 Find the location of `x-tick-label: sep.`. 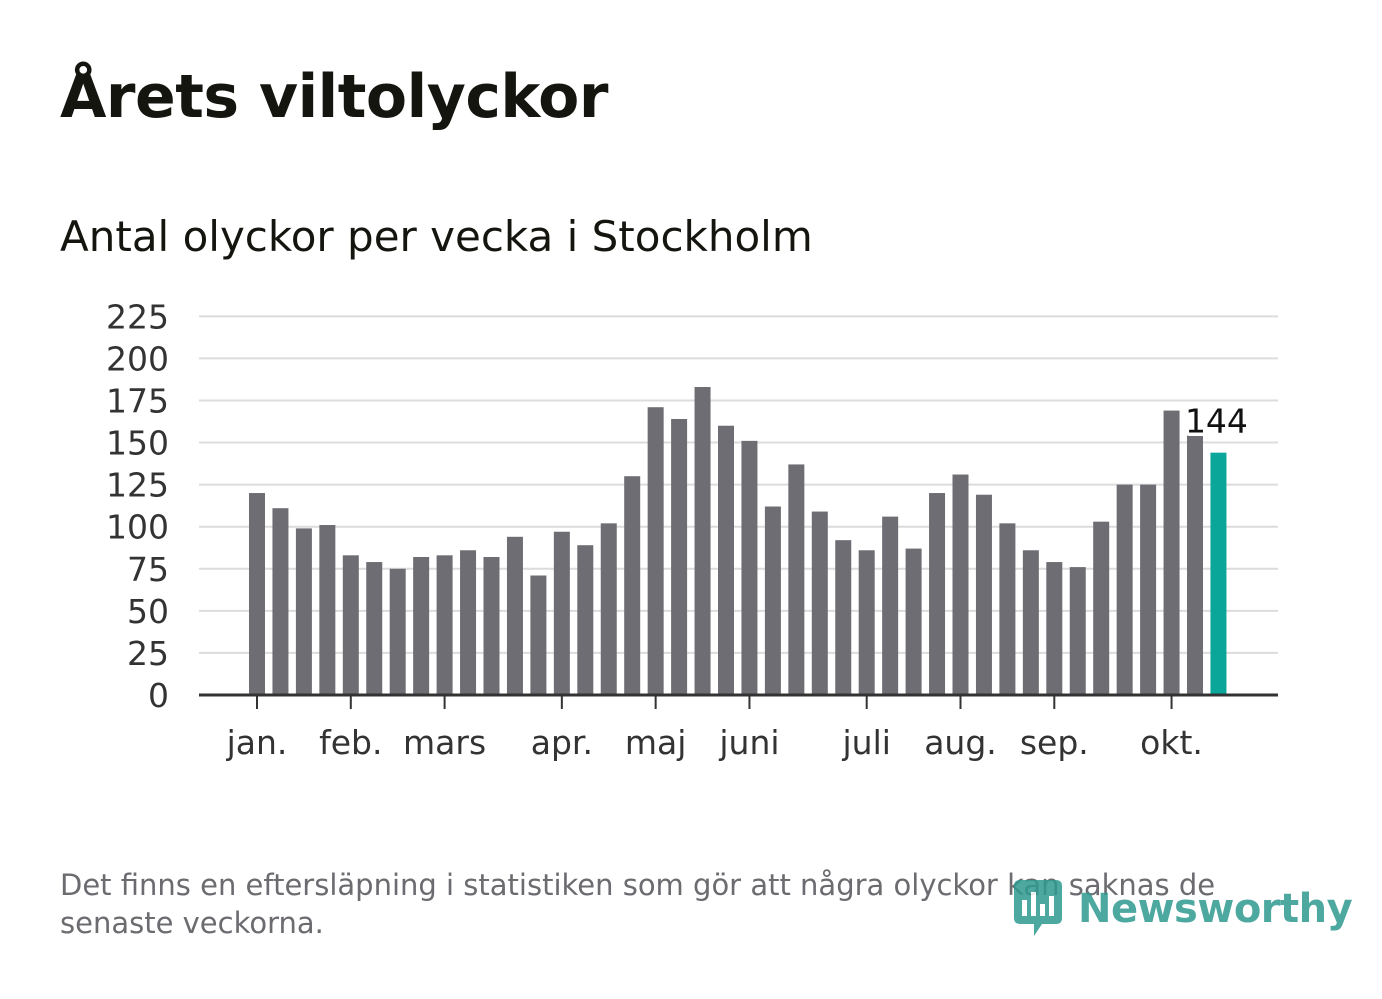

x-tick-label: sep. is located at coordinates (1054, 742).